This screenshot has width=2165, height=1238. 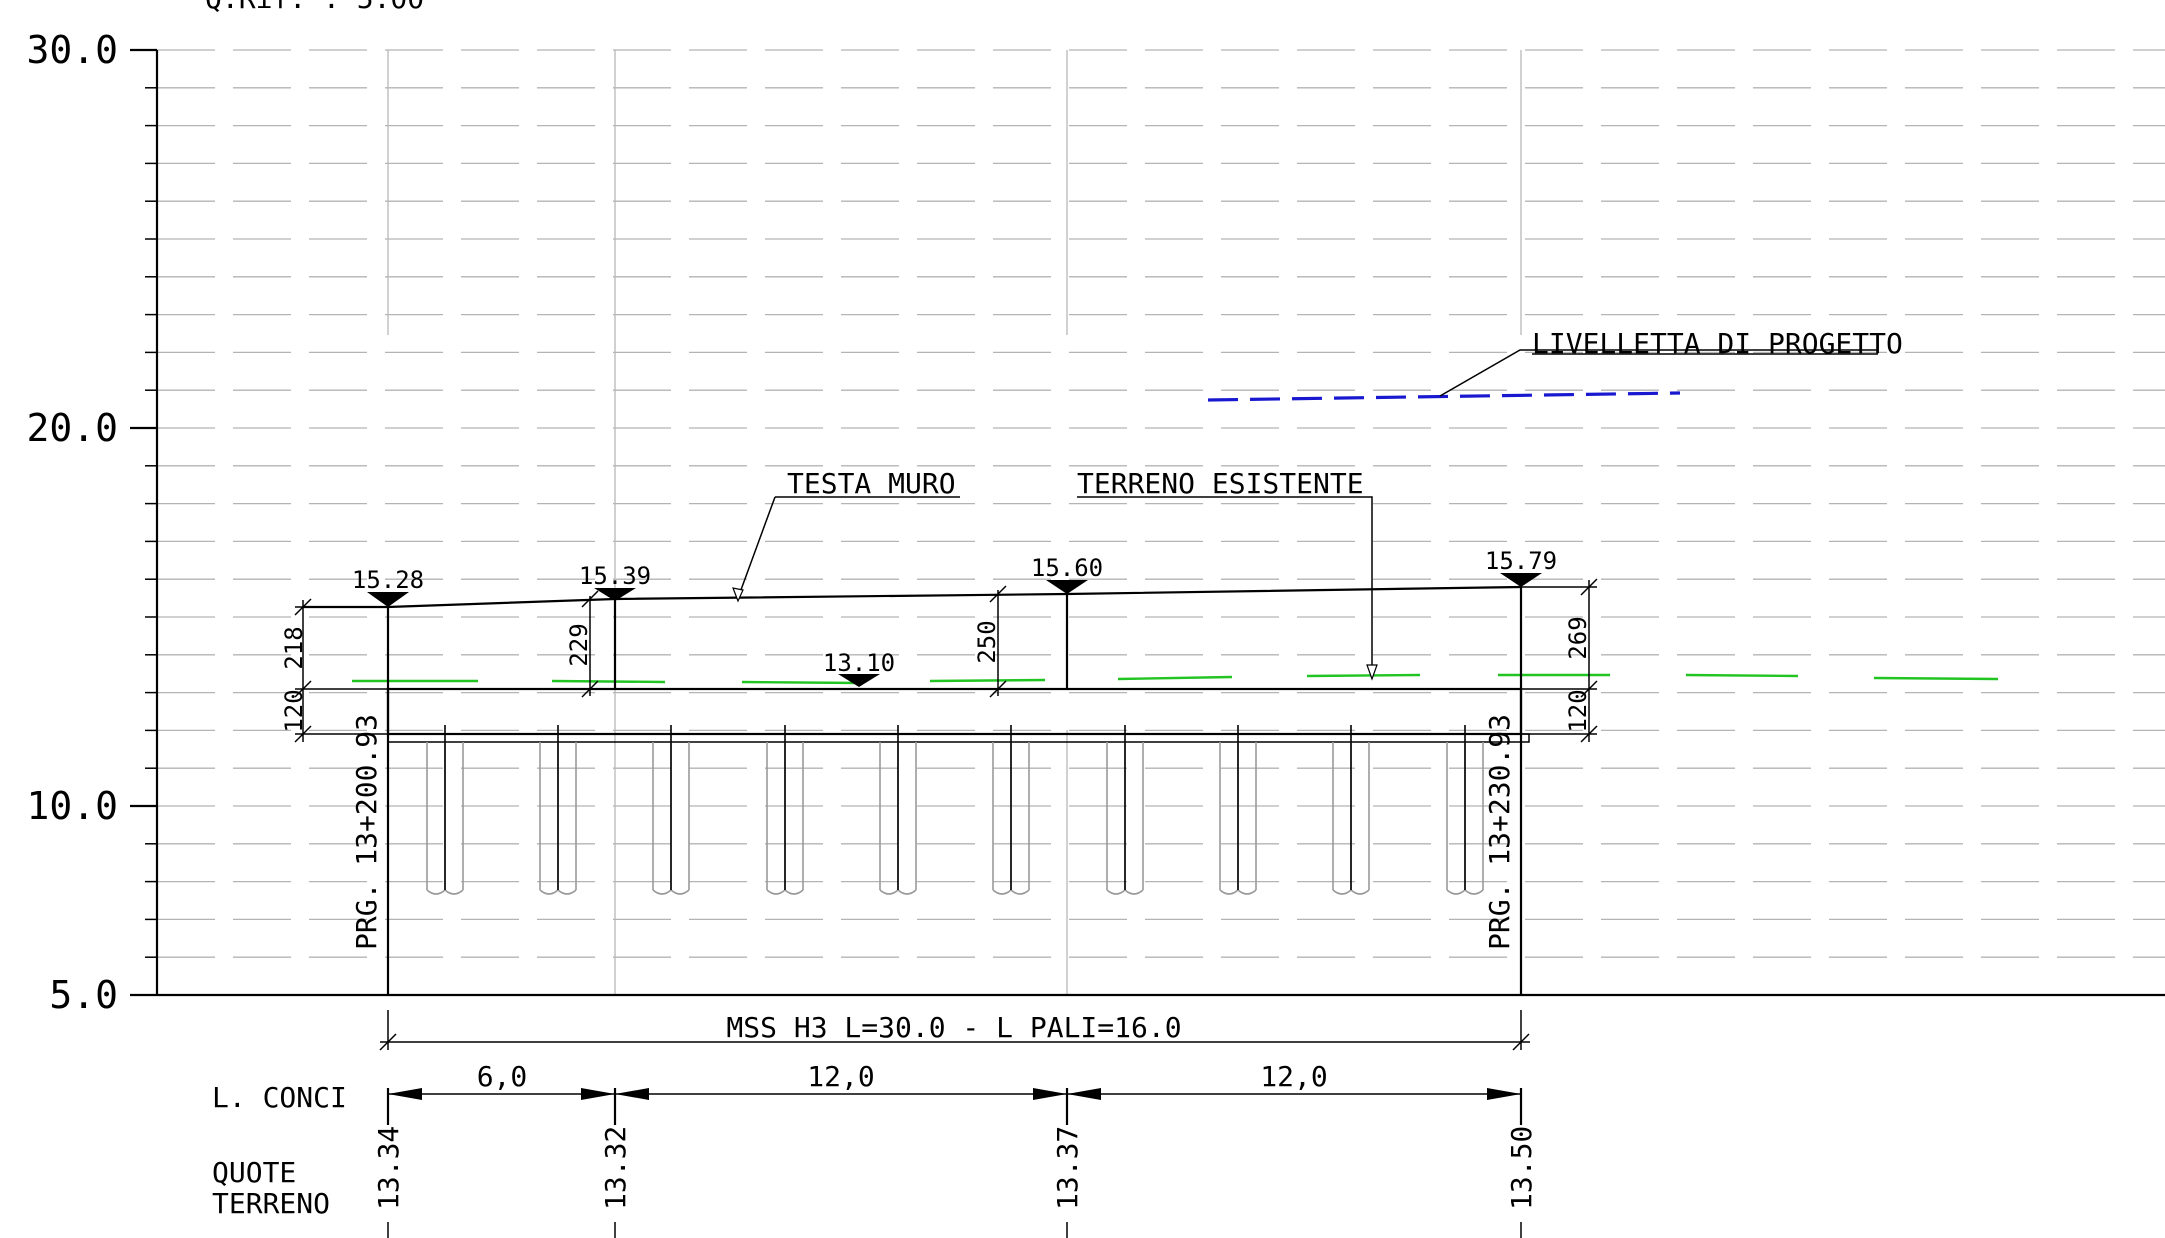 I want to click on testa-muro-label: TESTA MURO, so click(x=871, y=483).